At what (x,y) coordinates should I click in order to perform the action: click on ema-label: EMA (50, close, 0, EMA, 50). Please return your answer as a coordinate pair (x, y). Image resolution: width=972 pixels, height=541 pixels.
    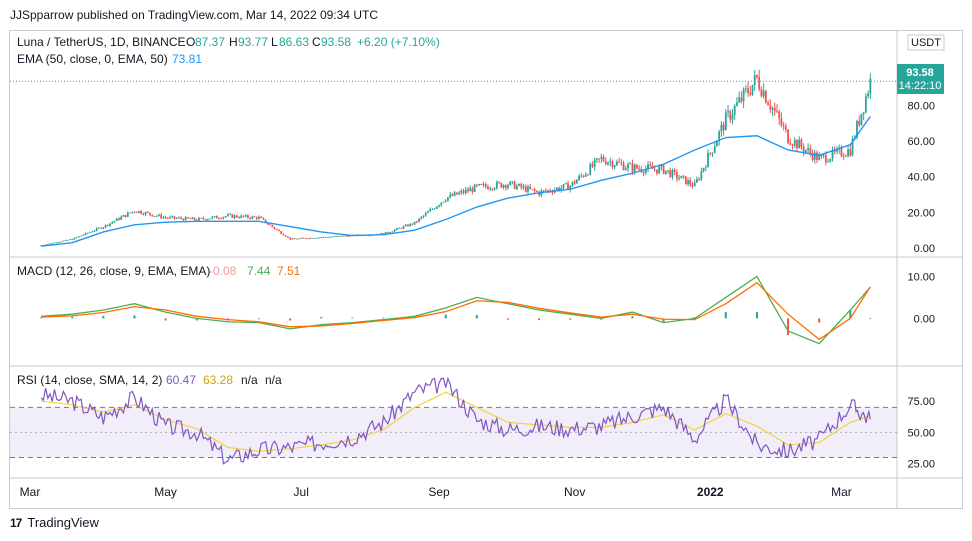
    Looking at the image, I should click on (92, 59).